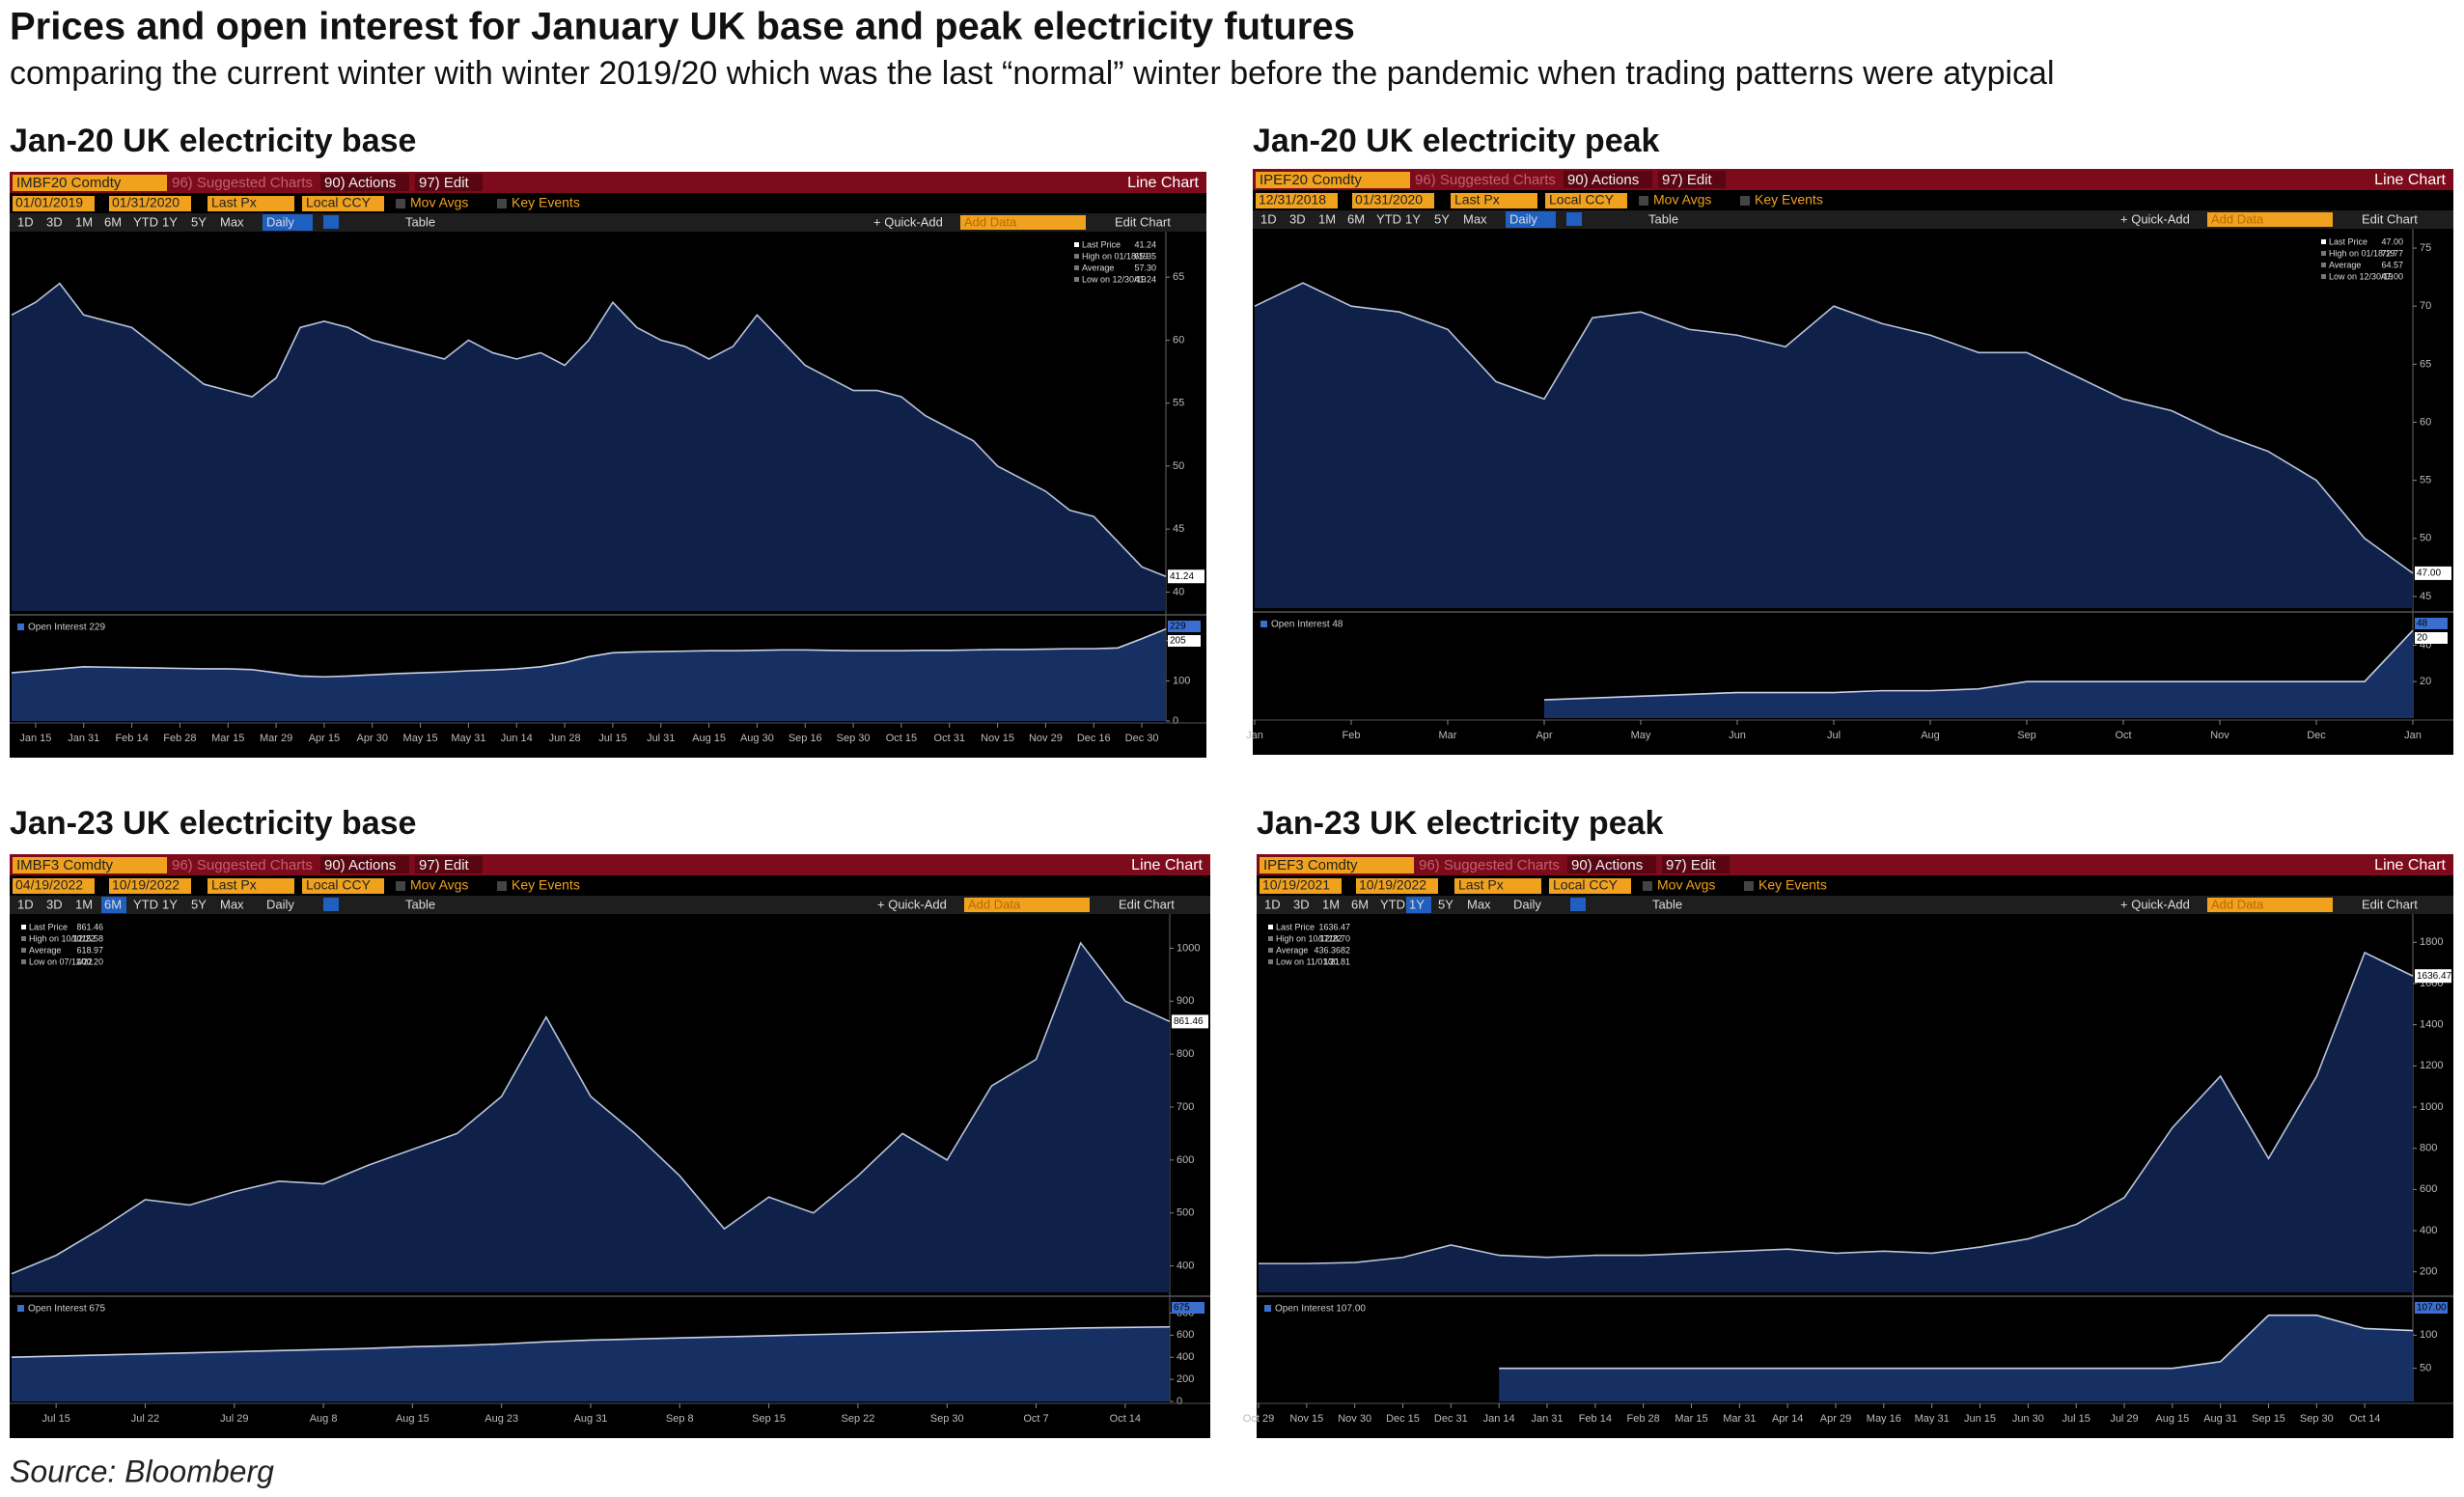  Describe the element at coordinates (1354, 1419) in the screenshot. I see `x-tick-label: Nov 30` at that location.